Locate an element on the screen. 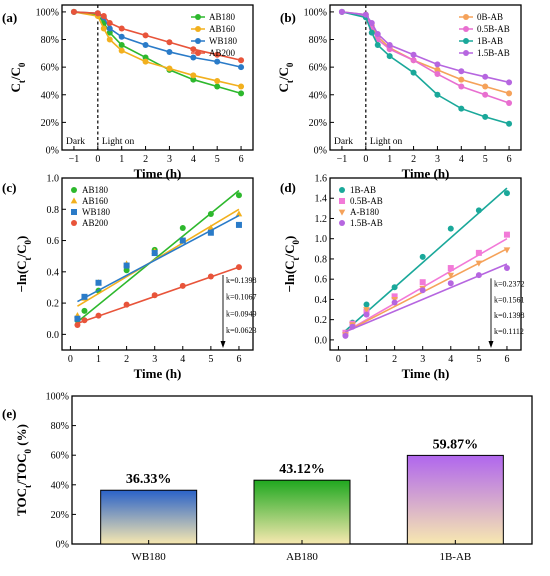 The height and width of the screenshot is (576, 550). light-on-label: Light on is located at coordinates (386, 142).